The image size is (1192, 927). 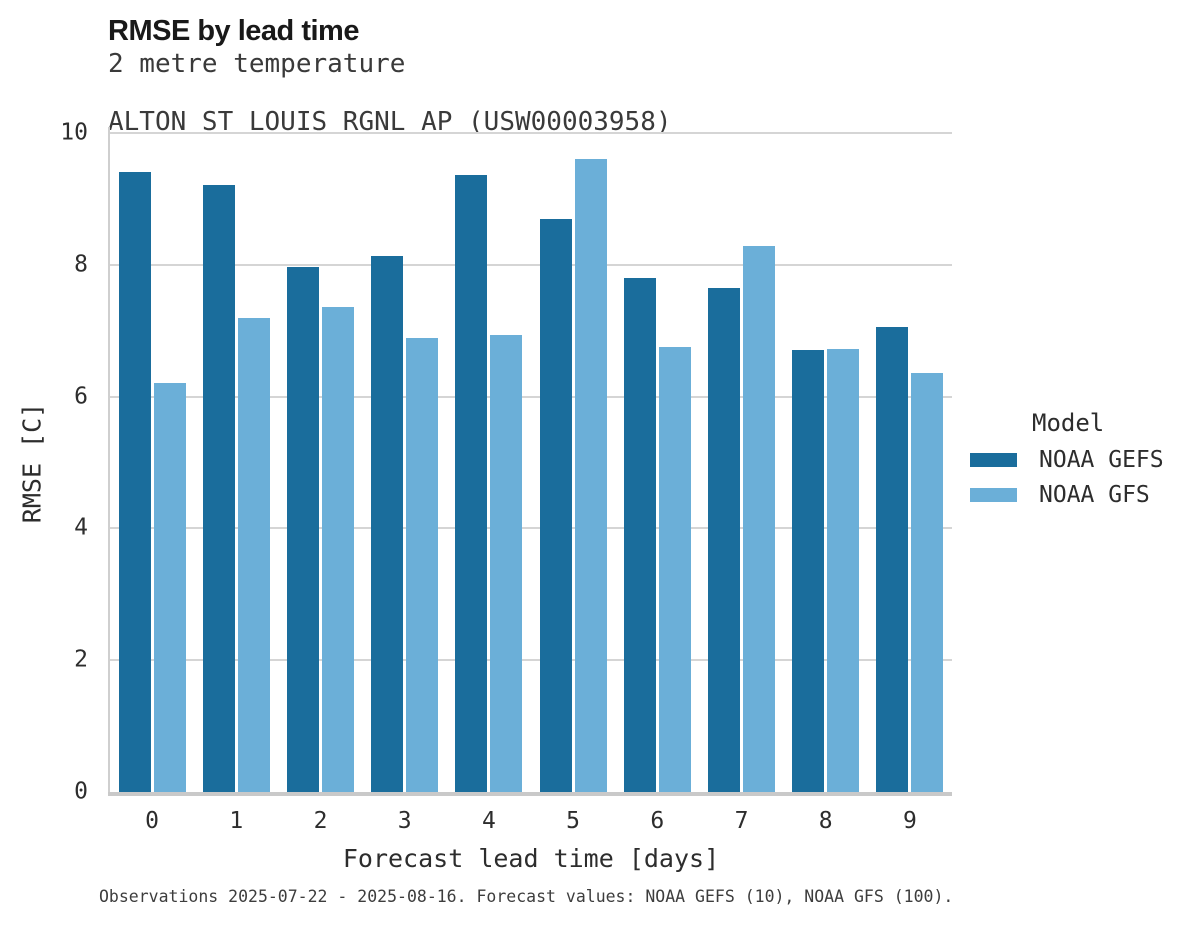 What do you see at coordinates (741, 821) in the screenshot?
I see `x-tick-label-7: 7` at bounding box center [741, 821].